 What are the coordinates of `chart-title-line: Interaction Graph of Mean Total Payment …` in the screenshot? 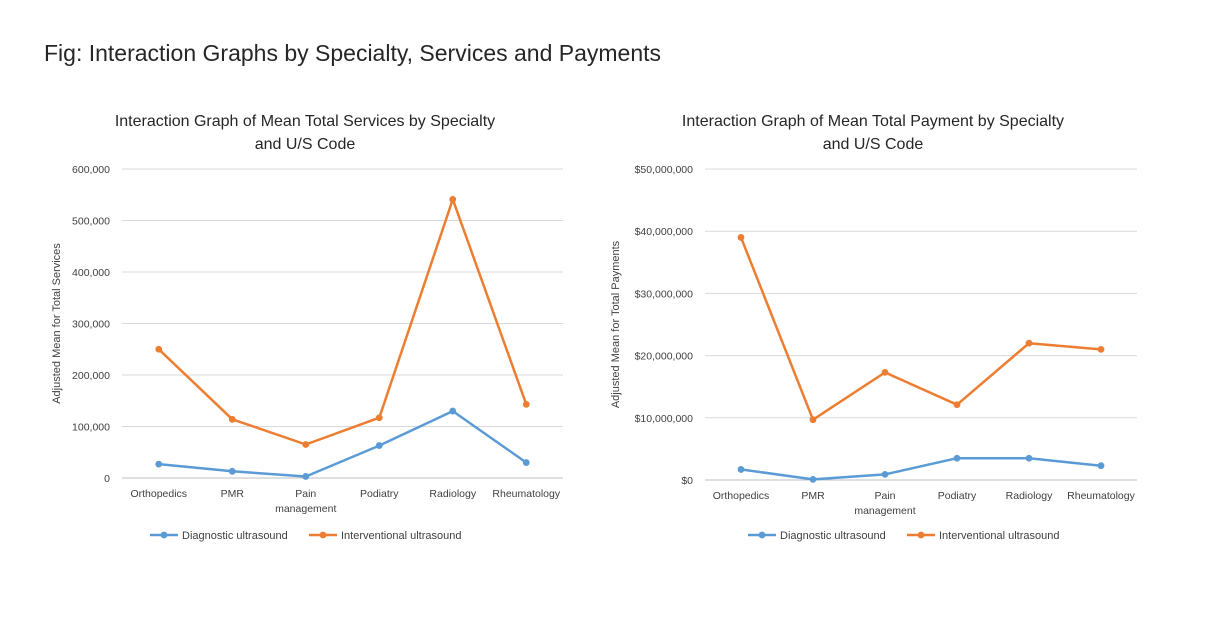 It's located at (873, 121).